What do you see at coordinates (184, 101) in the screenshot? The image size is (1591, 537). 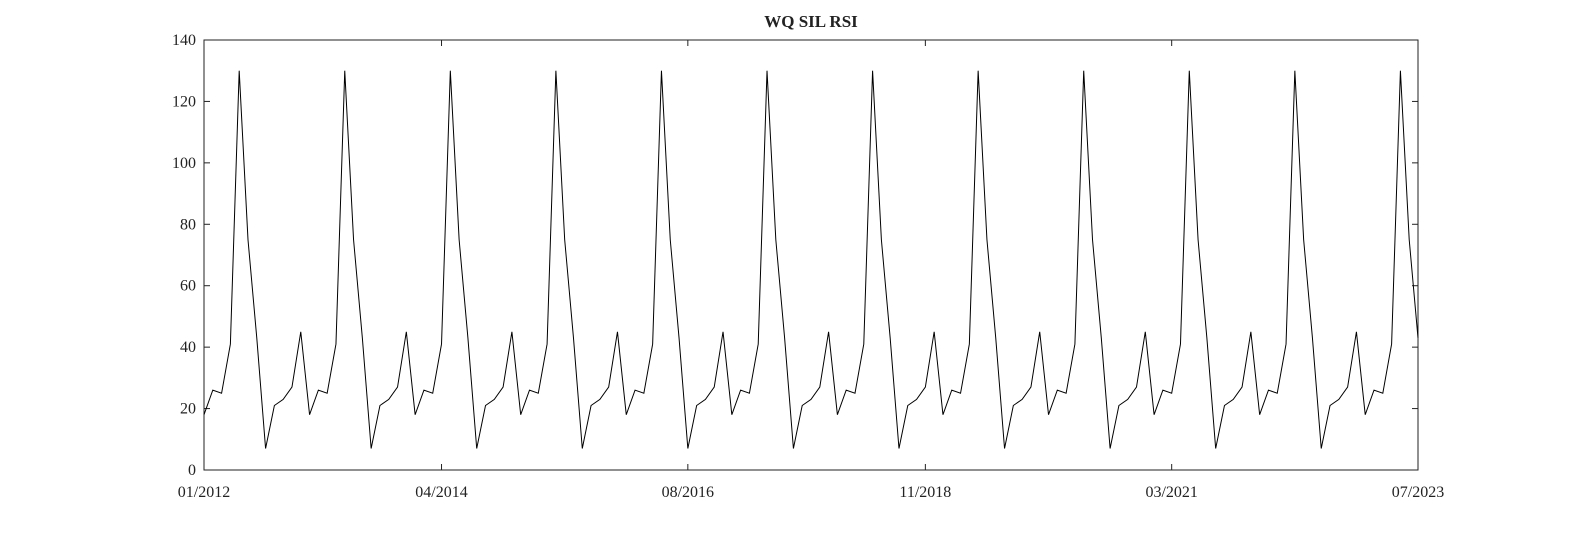 I see `y-tick-label: 120` at bounding box center [184, 101].